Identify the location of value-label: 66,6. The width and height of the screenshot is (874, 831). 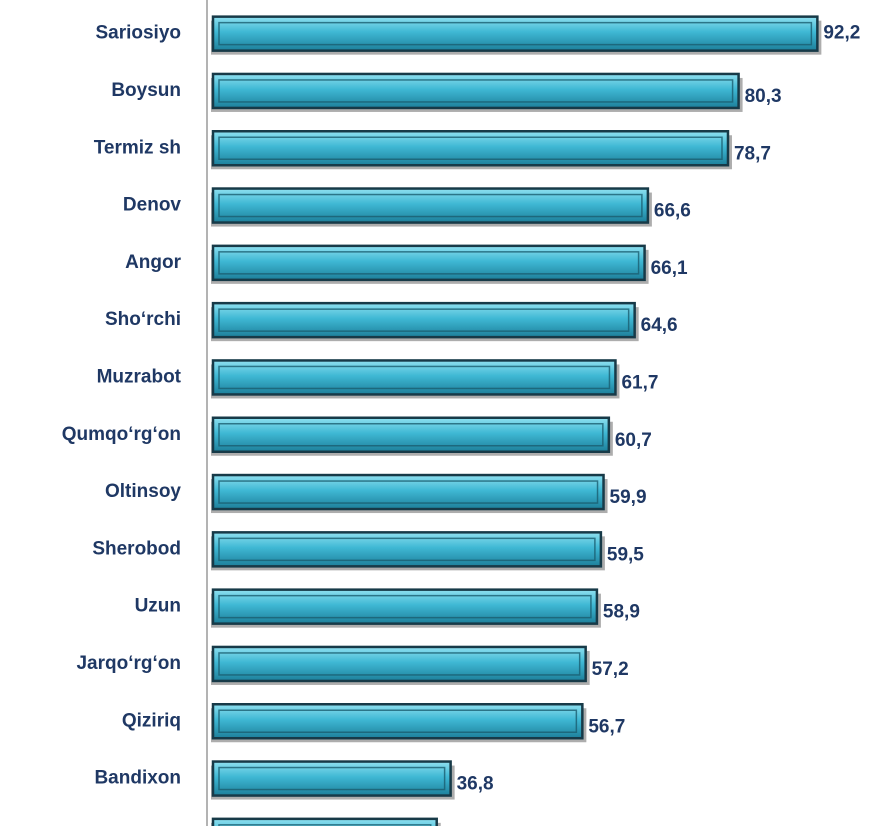
(672, 211).